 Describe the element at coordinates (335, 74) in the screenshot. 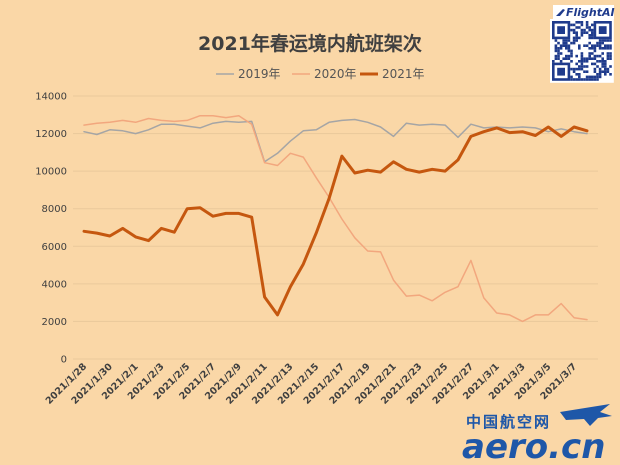

I see `legend-entry: 2020年` at that location.